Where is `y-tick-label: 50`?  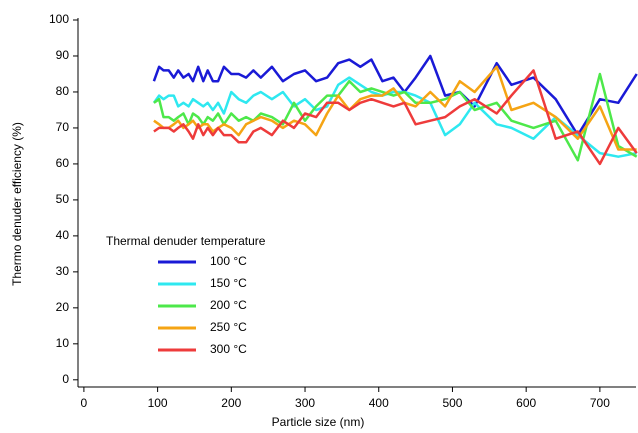 y-tick-label: 50 is located at coordinates (63, 199).